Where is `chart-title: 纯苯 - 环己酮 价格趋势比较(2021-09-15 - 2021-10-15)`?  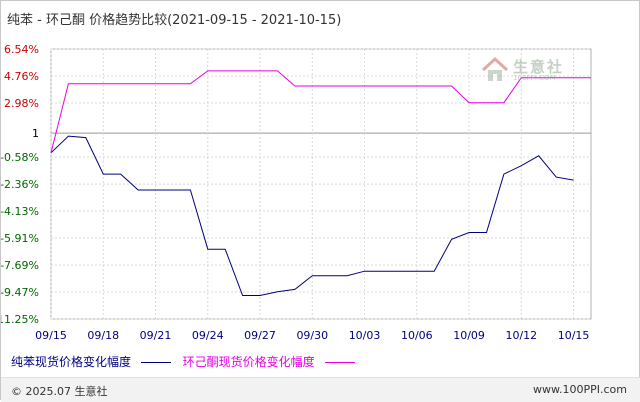 chart-title: 纯苯 - 环己酮 价格趋势比较(2021-09-15 - 2021-10-15) is located at coordinates (174, 20).